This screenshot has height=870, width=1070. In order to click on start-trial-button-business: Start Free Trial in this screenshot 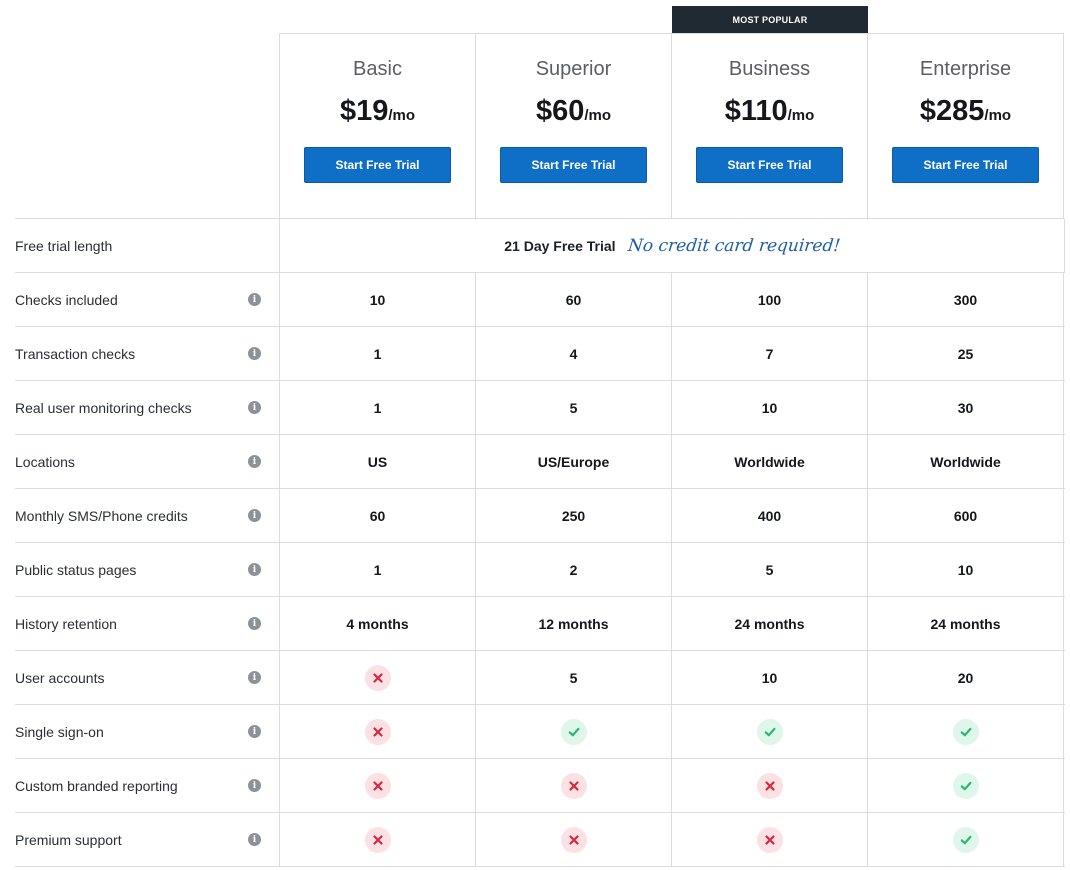, I will do `click(769, 165)`.